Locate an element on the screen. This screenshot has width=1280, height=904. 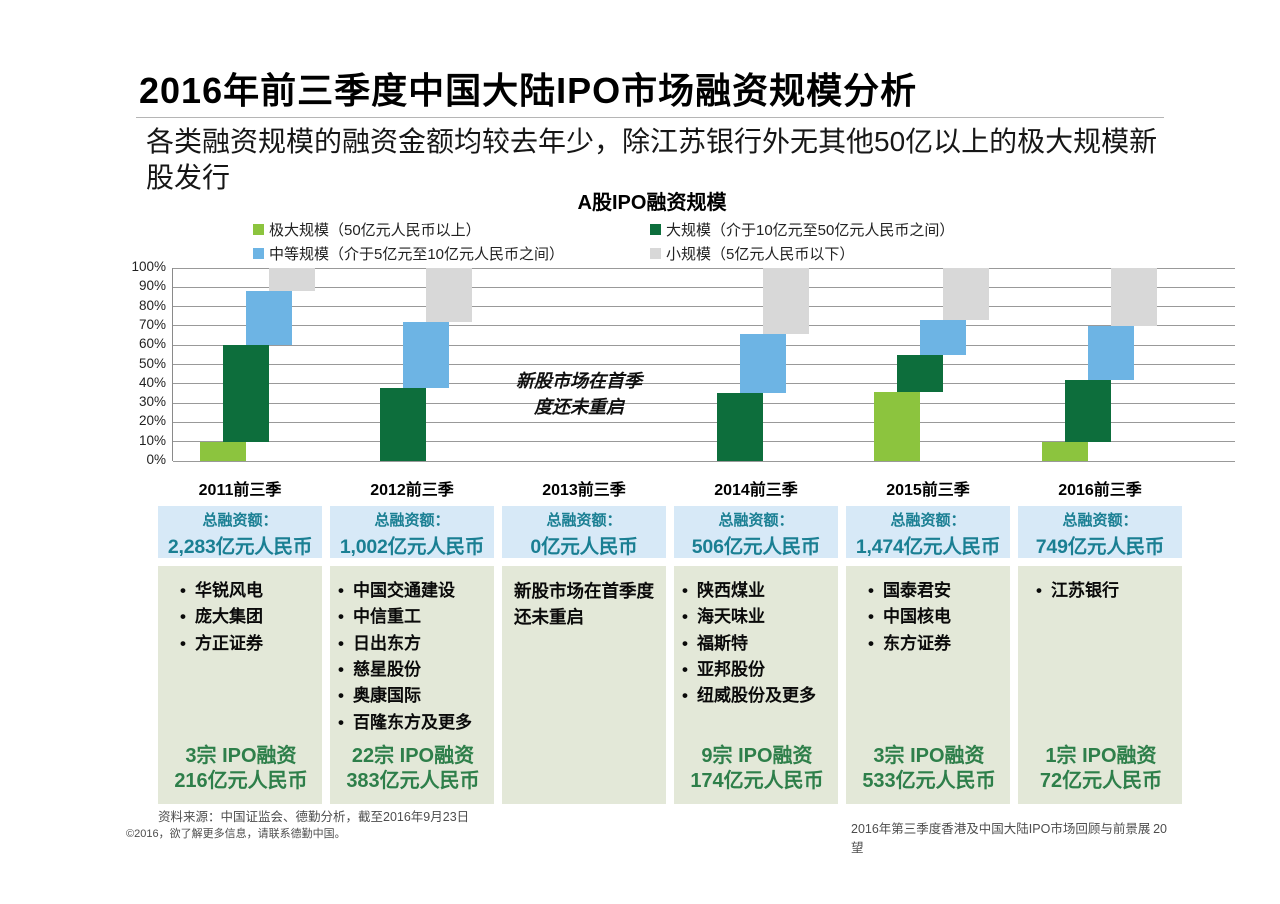
y-axis-label: 70% is located at coordinates (152, 324).